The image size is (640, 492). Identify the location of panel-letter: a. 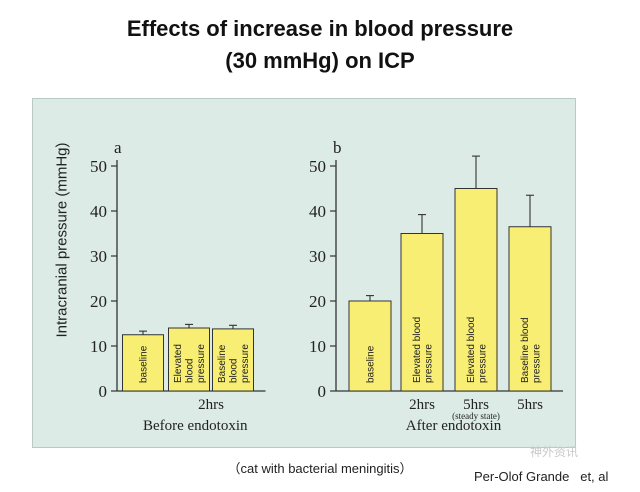
(118, 147).